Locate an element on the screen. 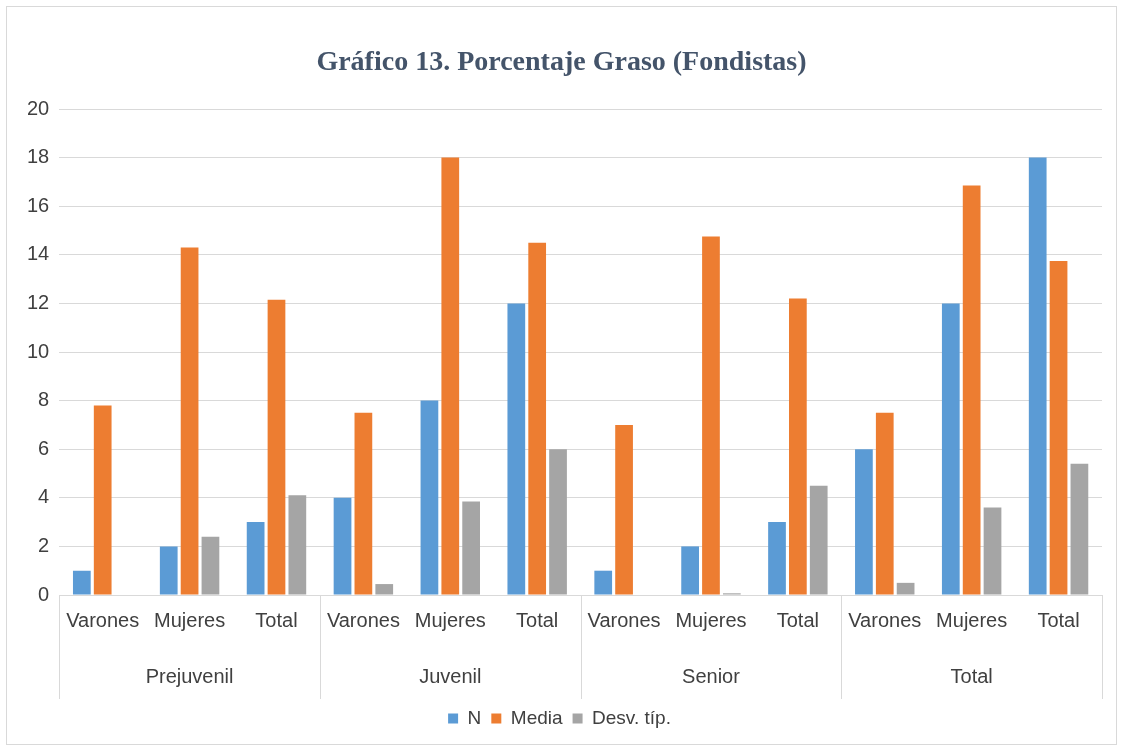 This screenshot has width=1123, height=751. y-tick-label: 0 is located at coordinates (44, 593).